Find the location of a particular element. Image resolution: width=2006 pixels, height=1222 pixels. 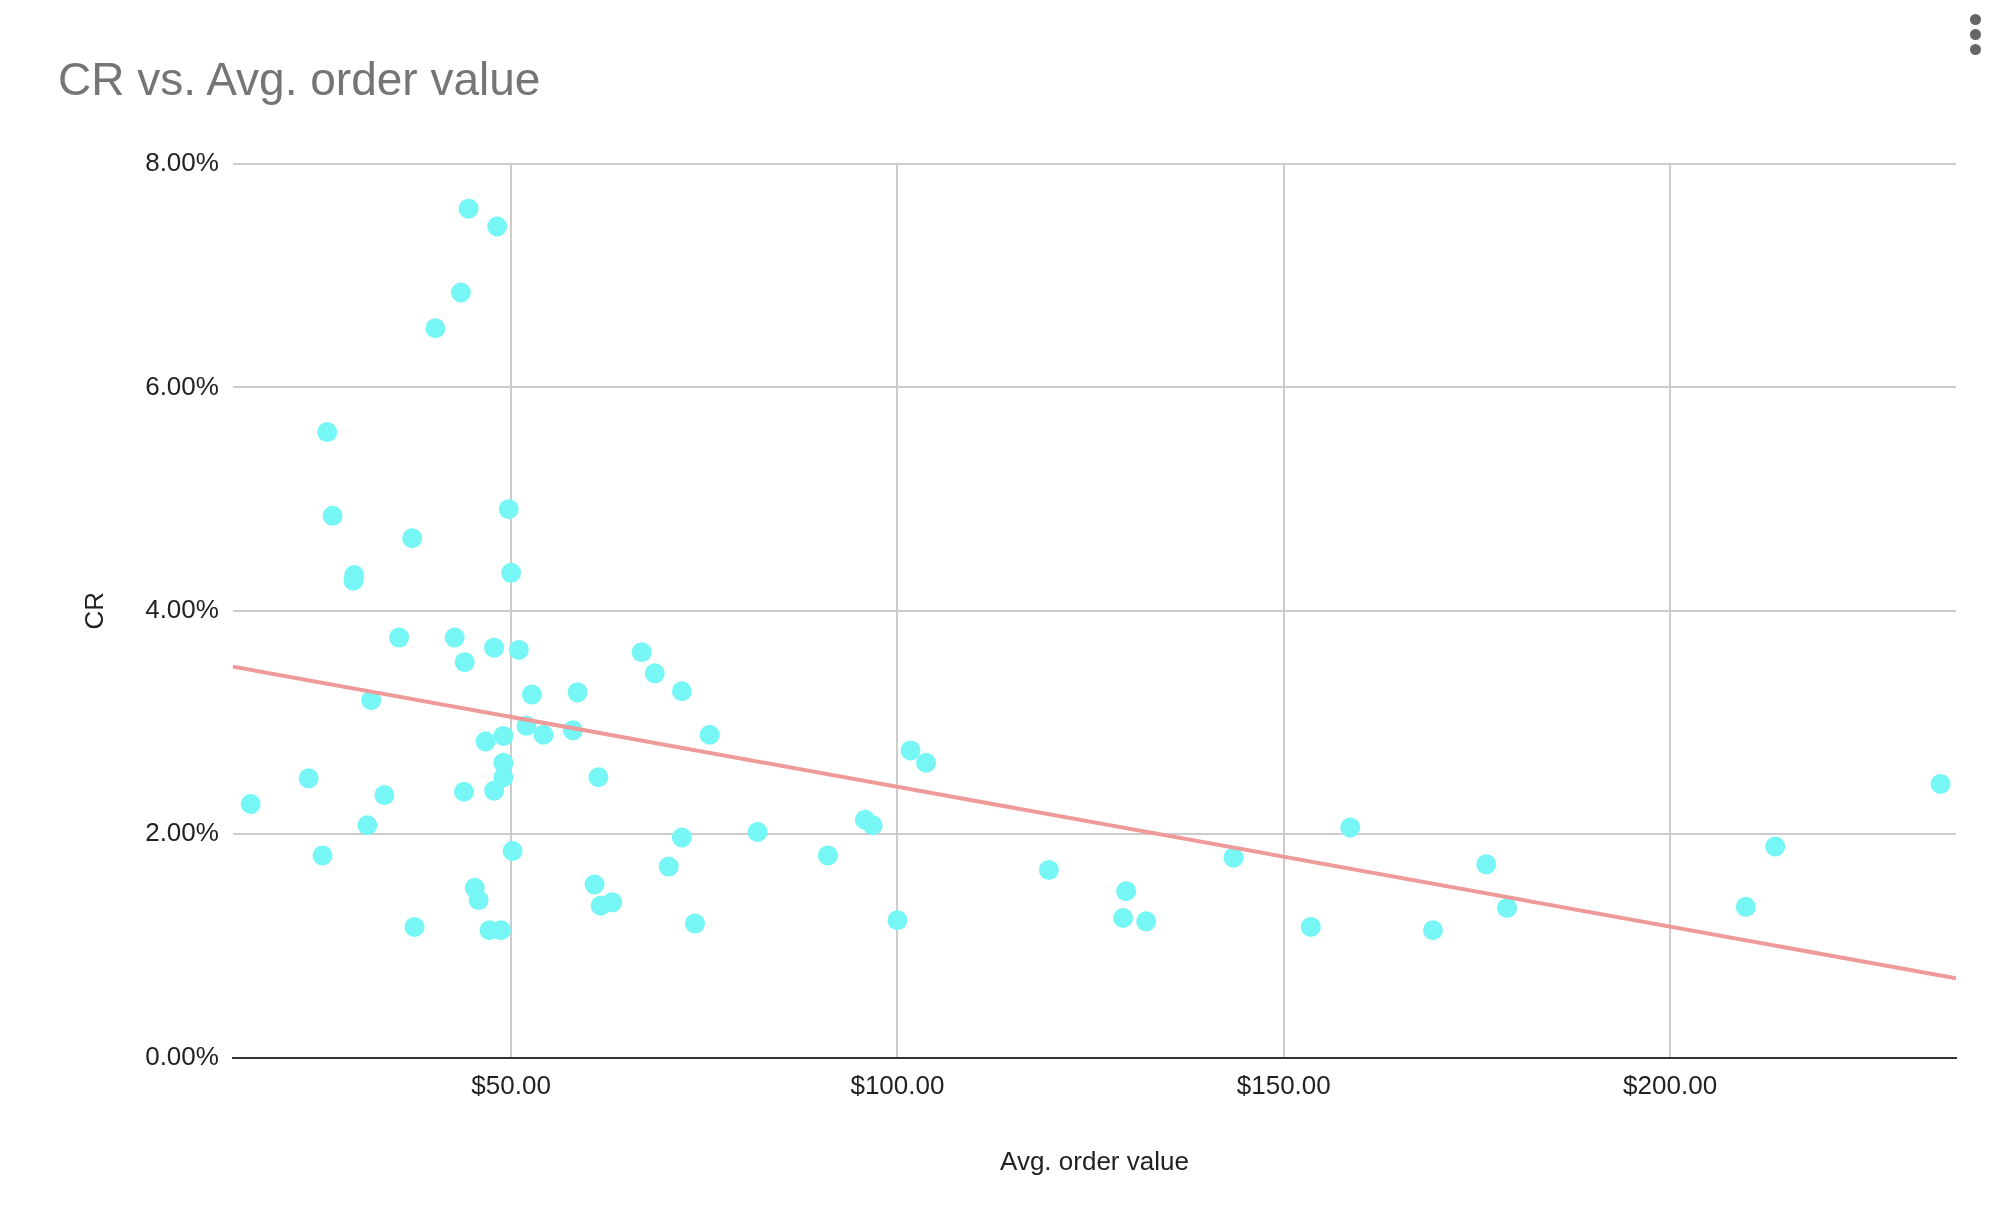

x-tick-label: $50.00 is located at coordinates (511, 1085).